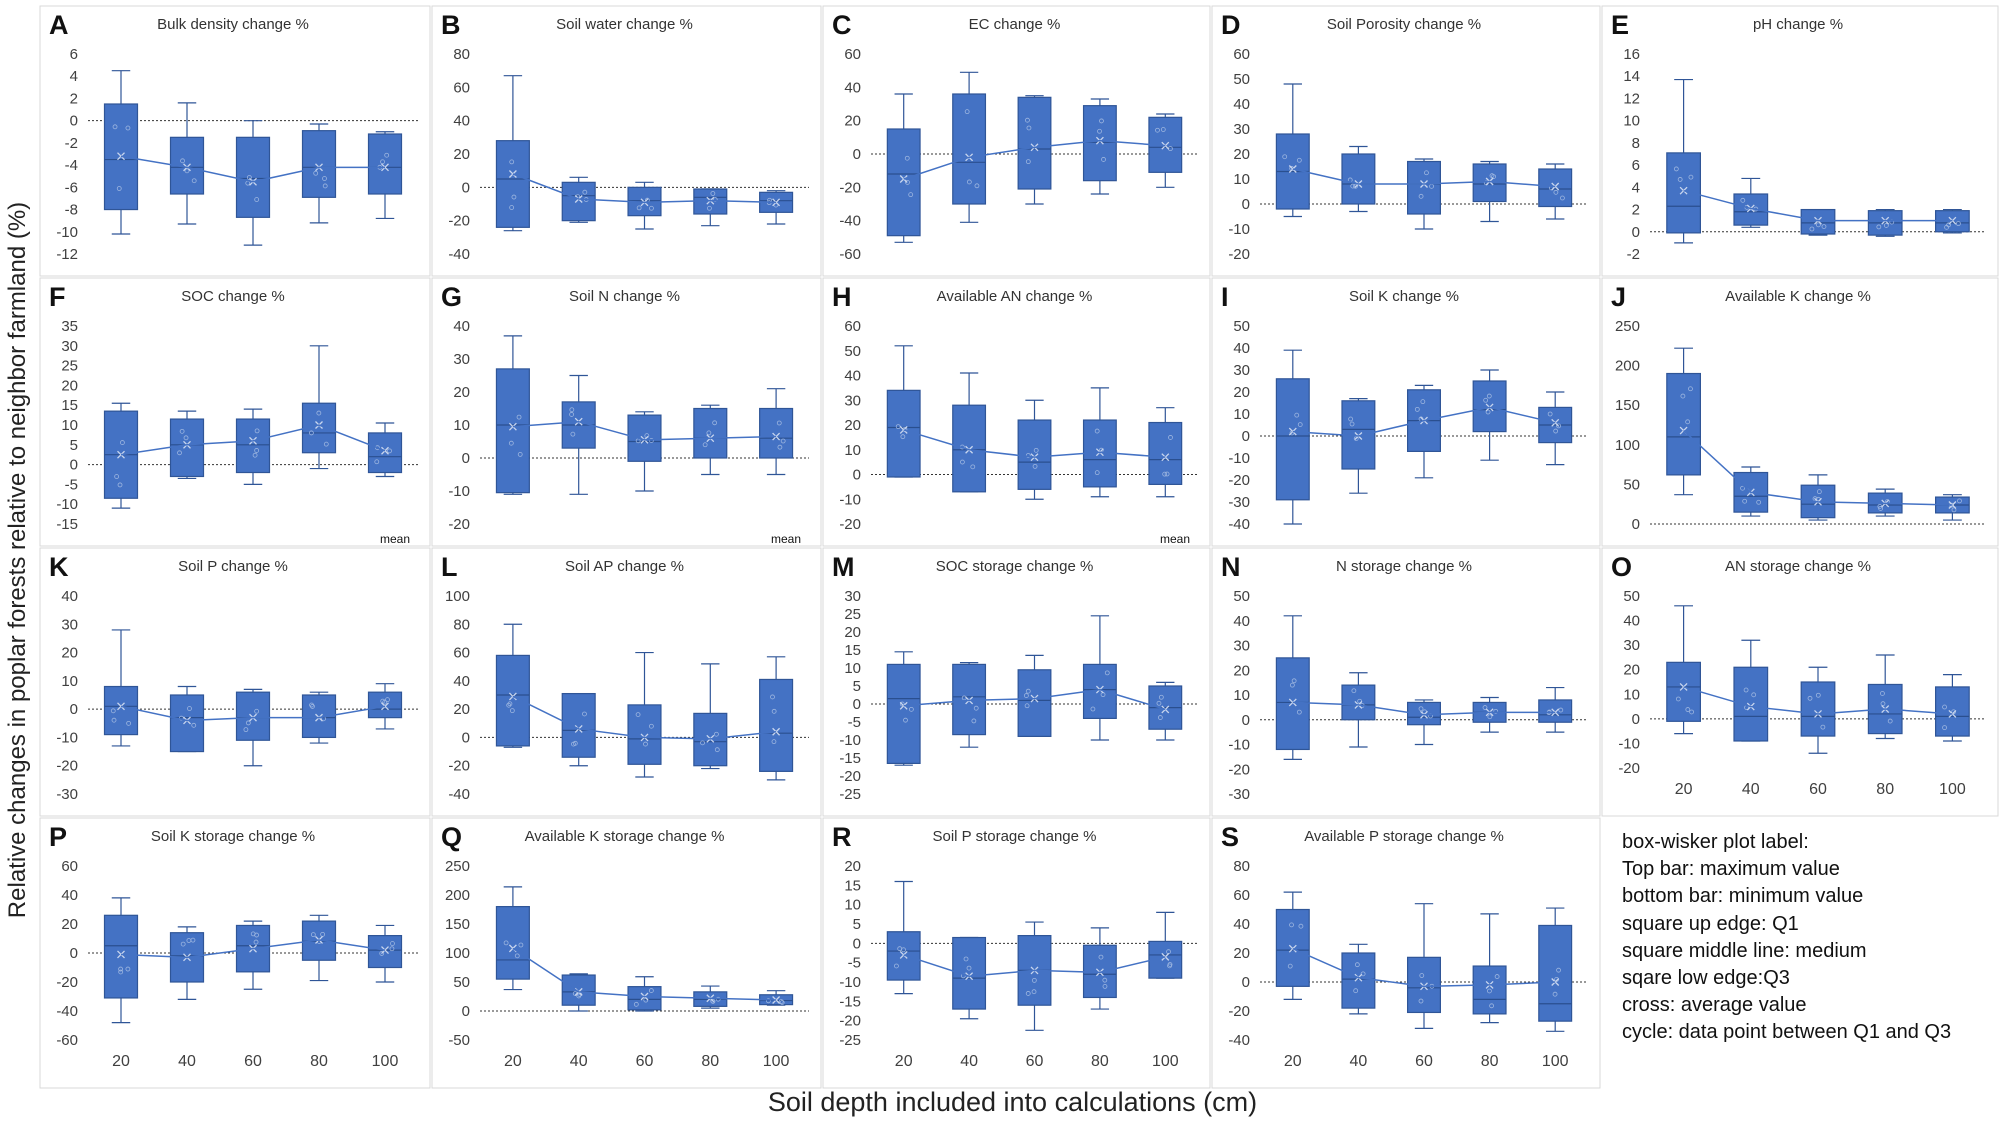 The width and height of the screenshot is (2008, 1123). I want to click on mean-cross, so click(121, 156).